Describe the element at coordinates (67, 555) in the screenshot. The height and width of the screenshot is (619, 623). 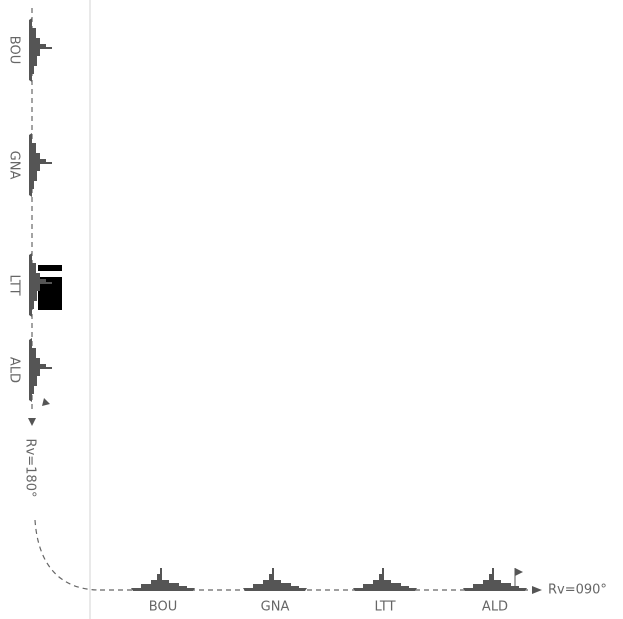
I see `turn-curve` at that location.